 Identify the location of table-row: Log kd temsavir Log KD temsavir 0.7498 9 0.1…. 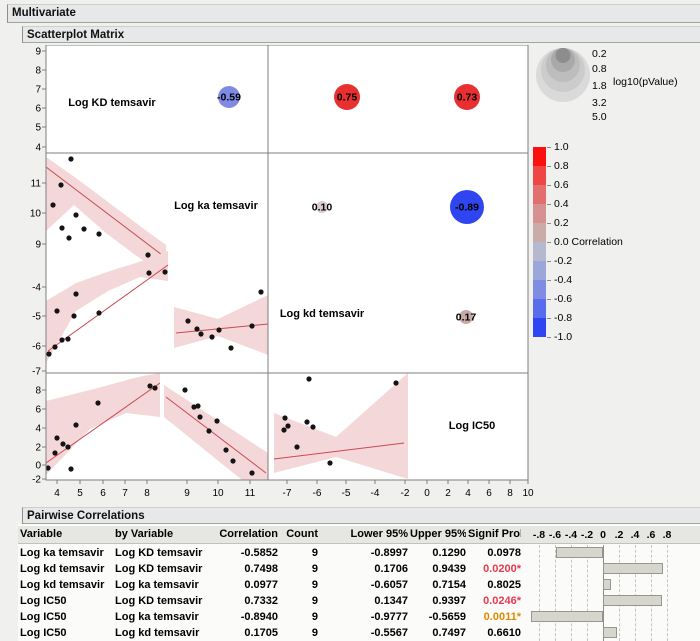
(359, 569).